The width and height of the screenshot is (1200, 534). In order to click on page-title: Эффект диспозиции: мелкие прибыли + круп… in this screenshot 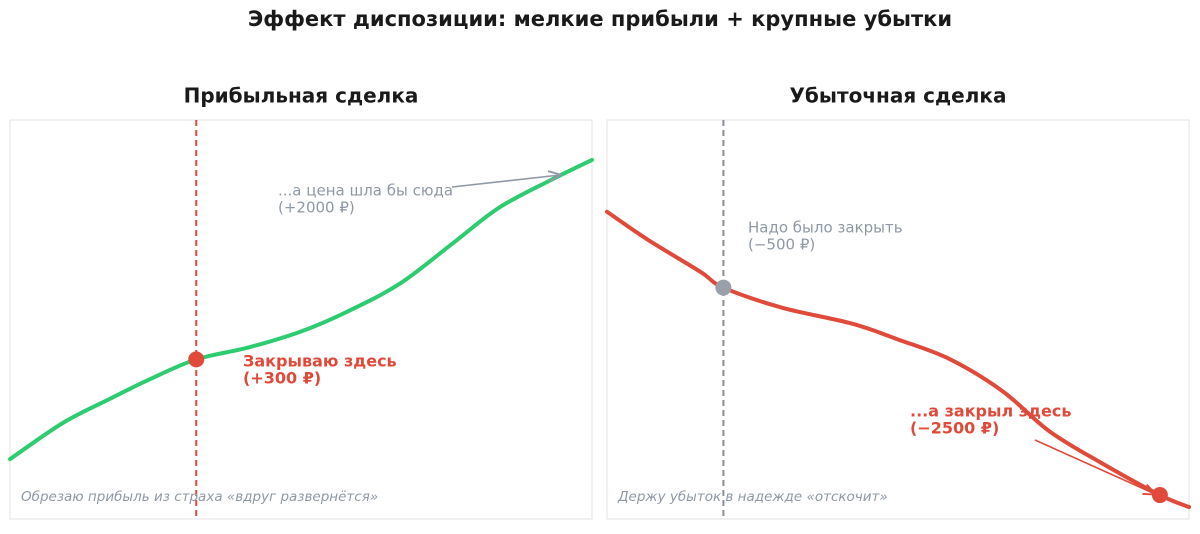, I will do `click(600, 19)`.